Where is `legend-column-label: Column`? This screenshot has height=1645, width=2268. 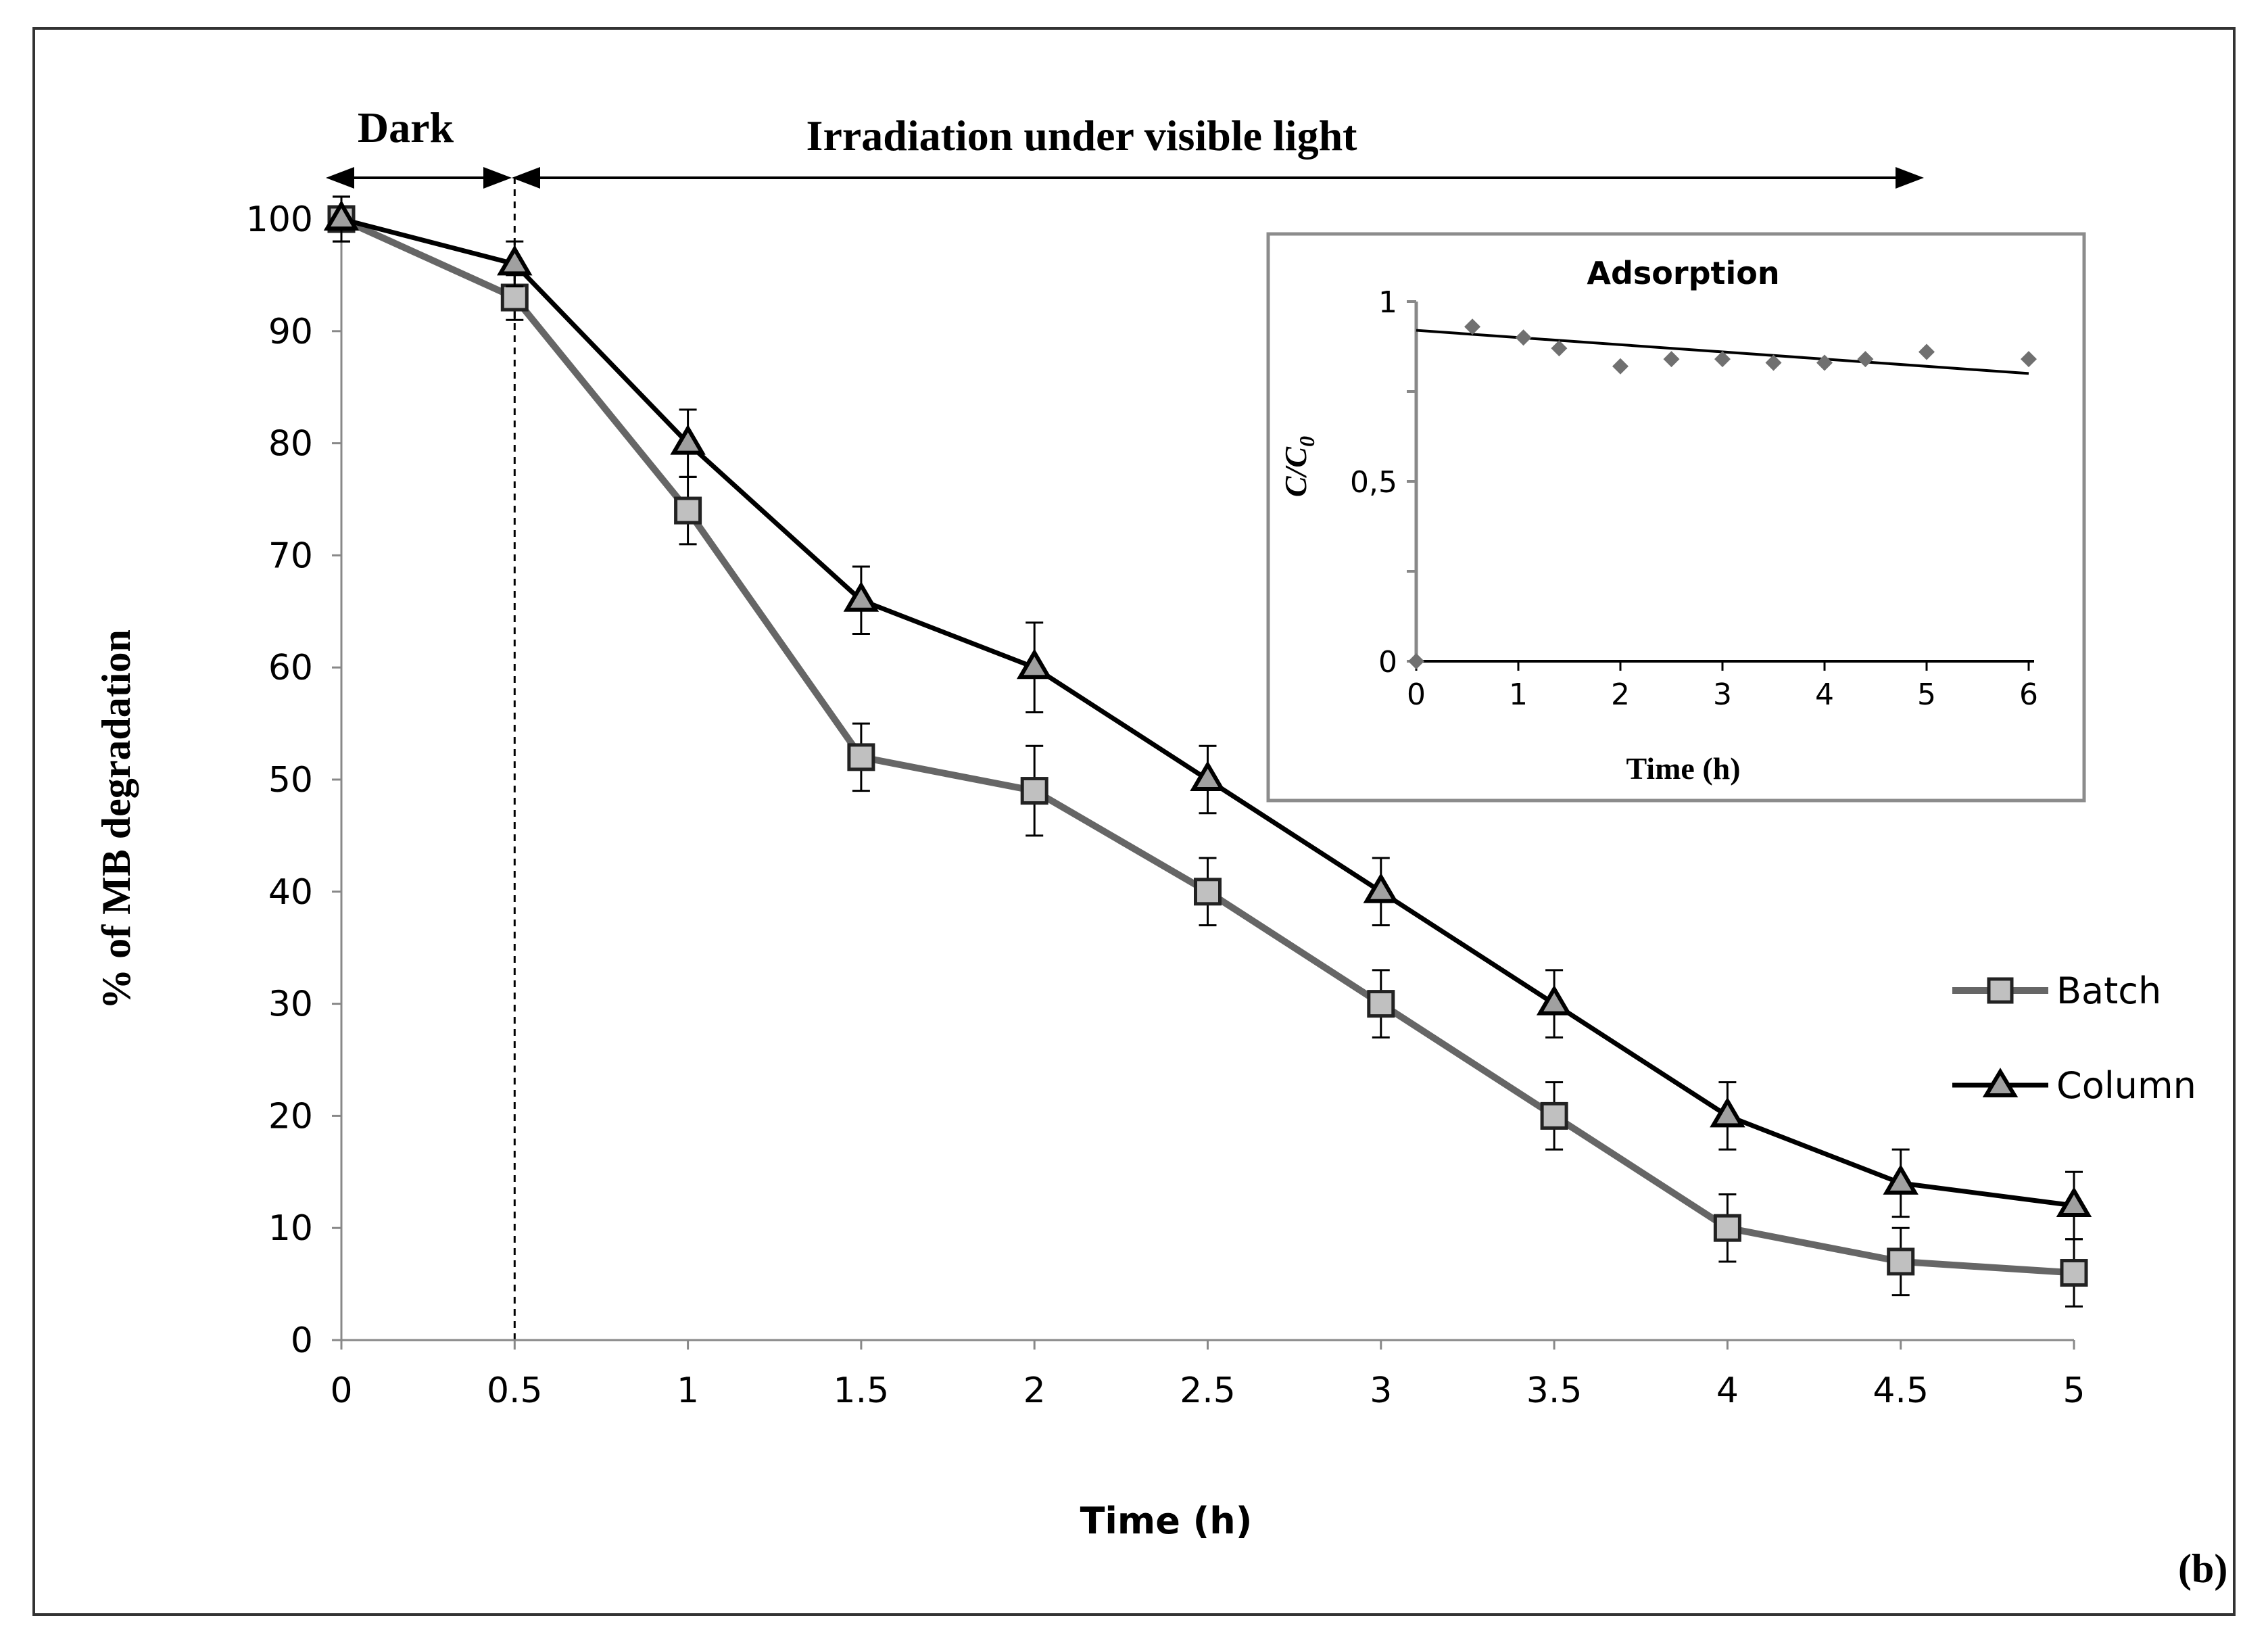
legend-column-label: Column is located at coordinates (2126, 1085).